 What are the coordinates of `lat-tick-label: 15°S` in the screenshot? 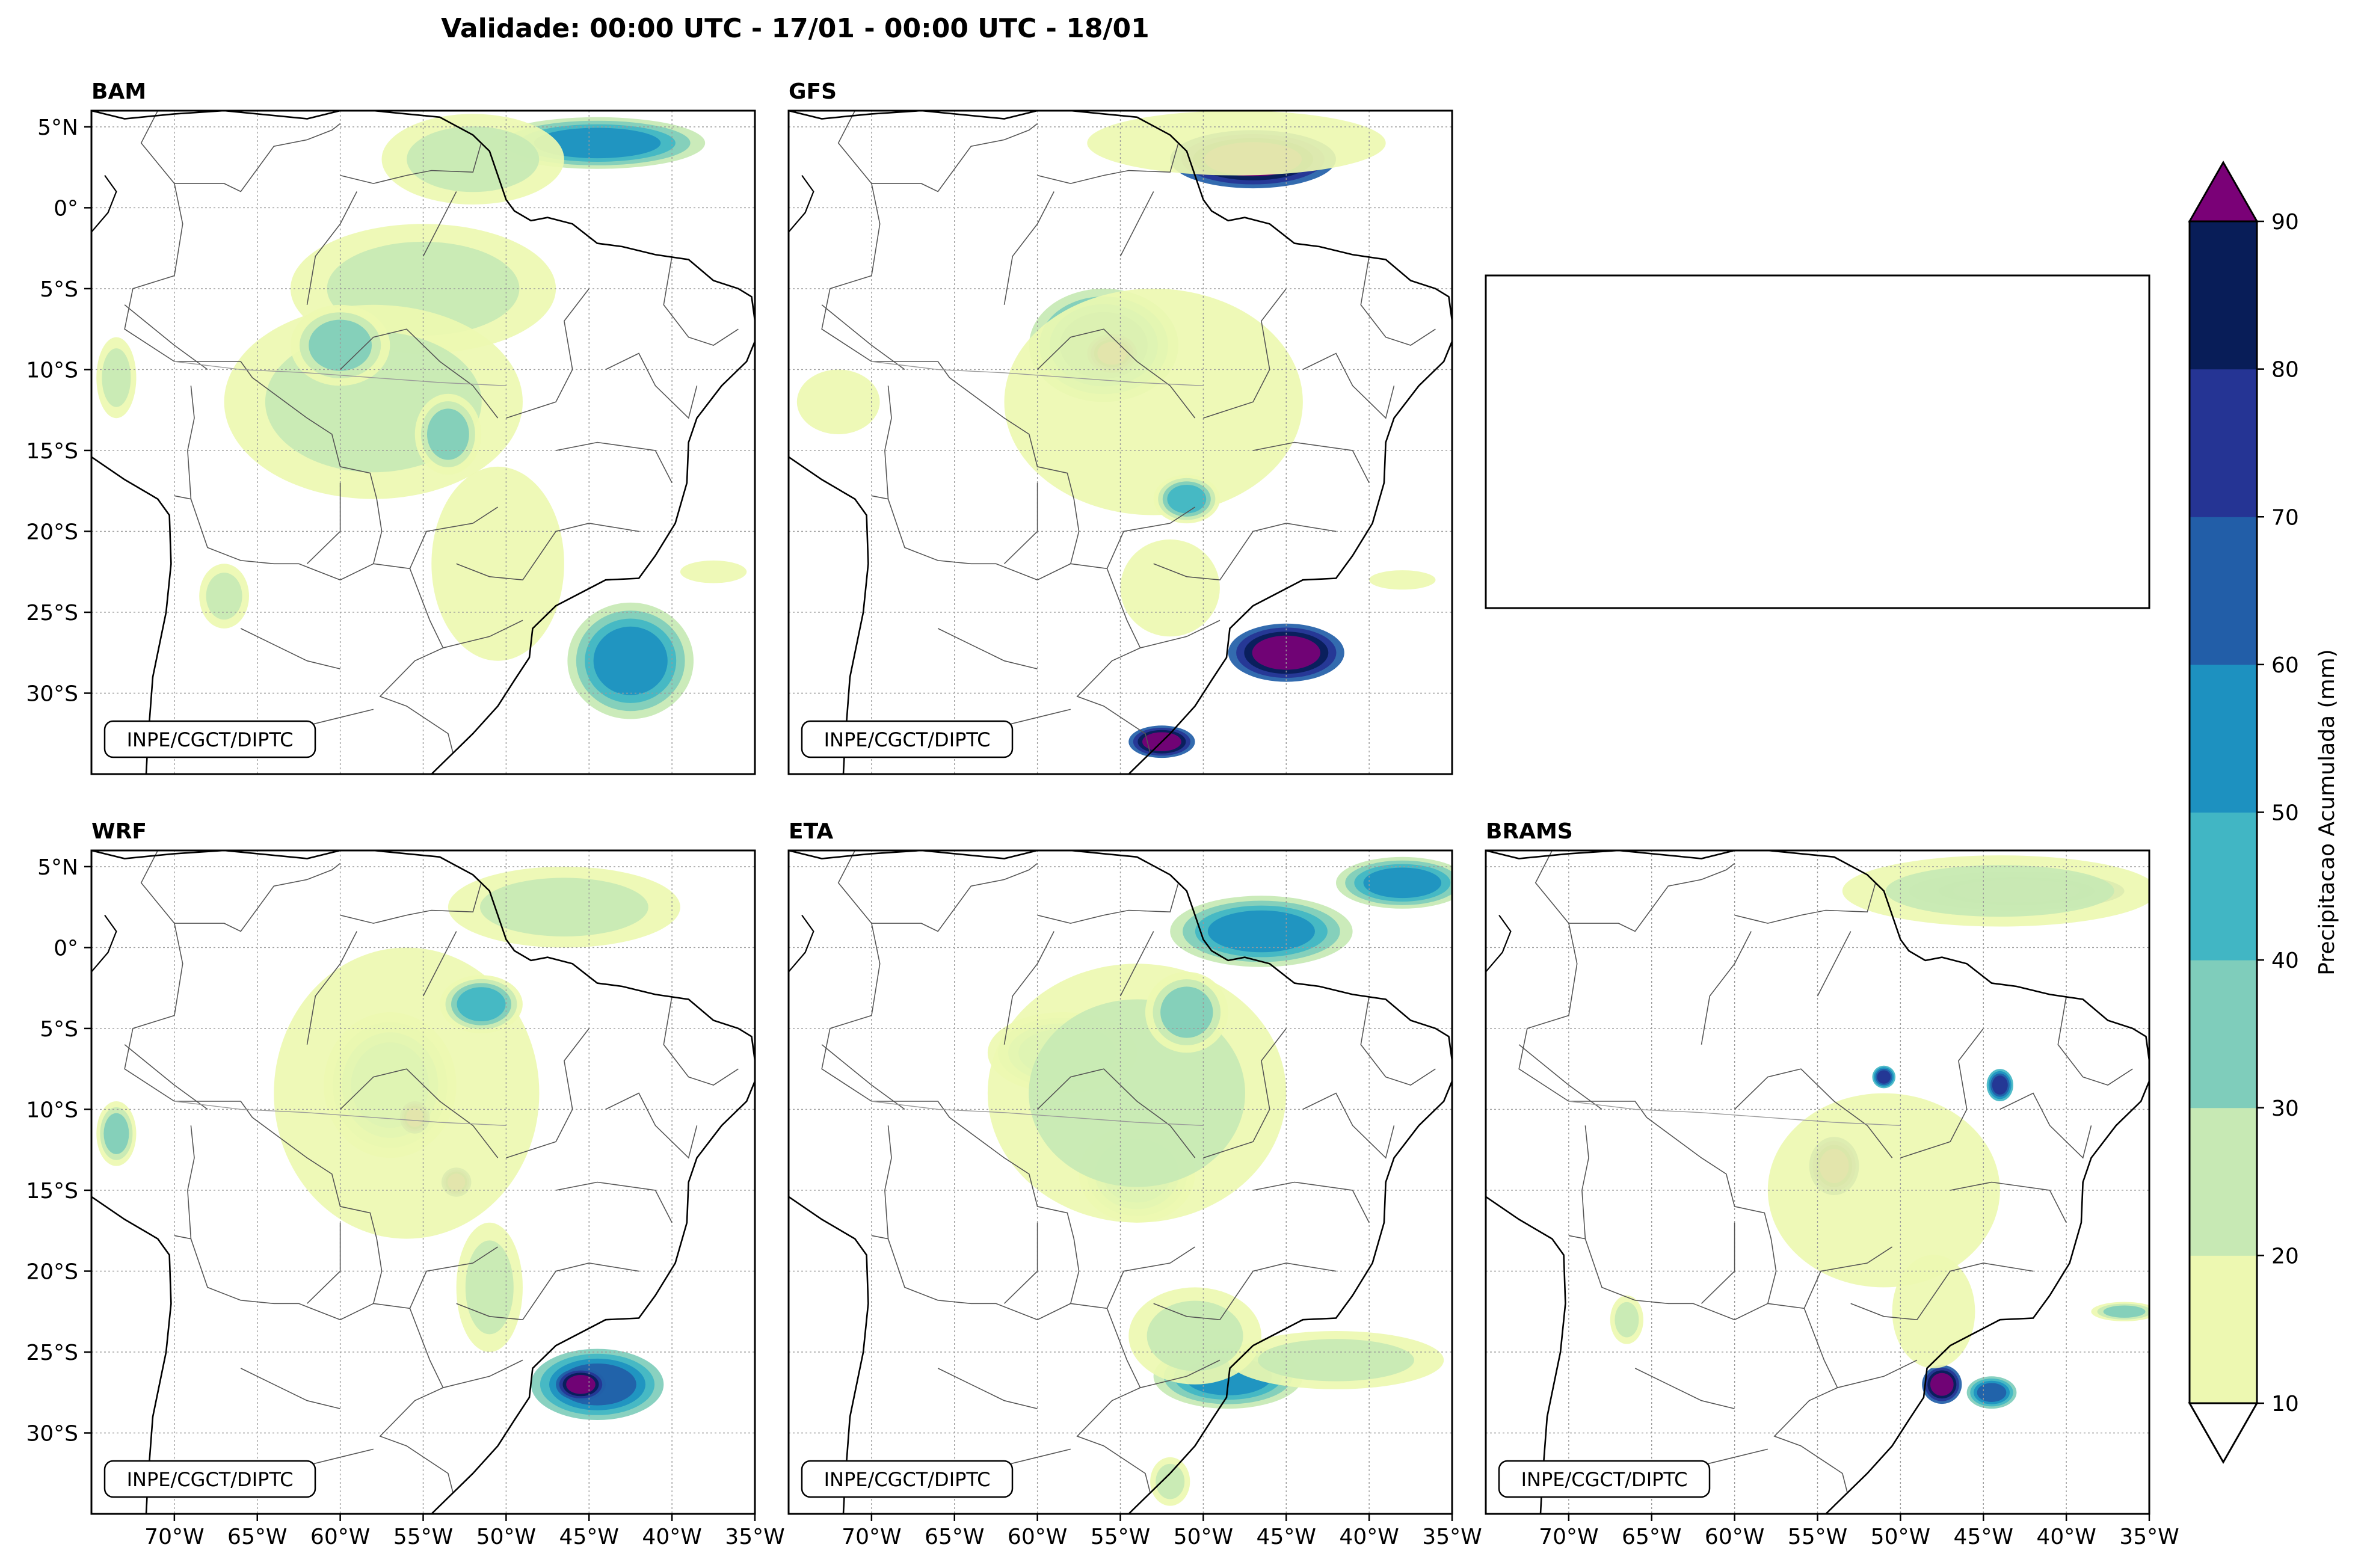 It's located at (52, 452).